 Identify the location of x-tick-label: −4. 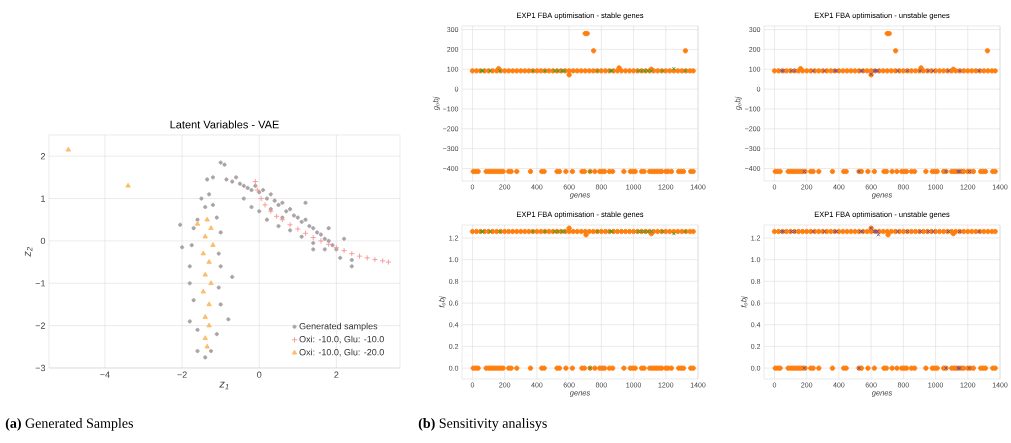
(105, 374).